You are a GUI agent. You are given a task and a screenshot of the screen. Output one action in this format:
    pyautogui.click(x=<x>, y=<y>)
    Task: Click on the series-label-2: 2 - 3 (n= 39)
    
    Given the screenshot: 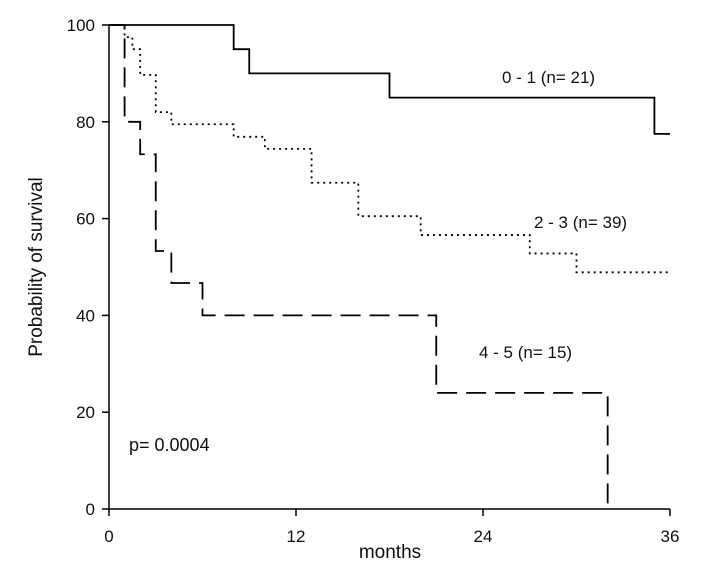 What is the action you would take?
    pyautogui.click(x=580, y=222)
    